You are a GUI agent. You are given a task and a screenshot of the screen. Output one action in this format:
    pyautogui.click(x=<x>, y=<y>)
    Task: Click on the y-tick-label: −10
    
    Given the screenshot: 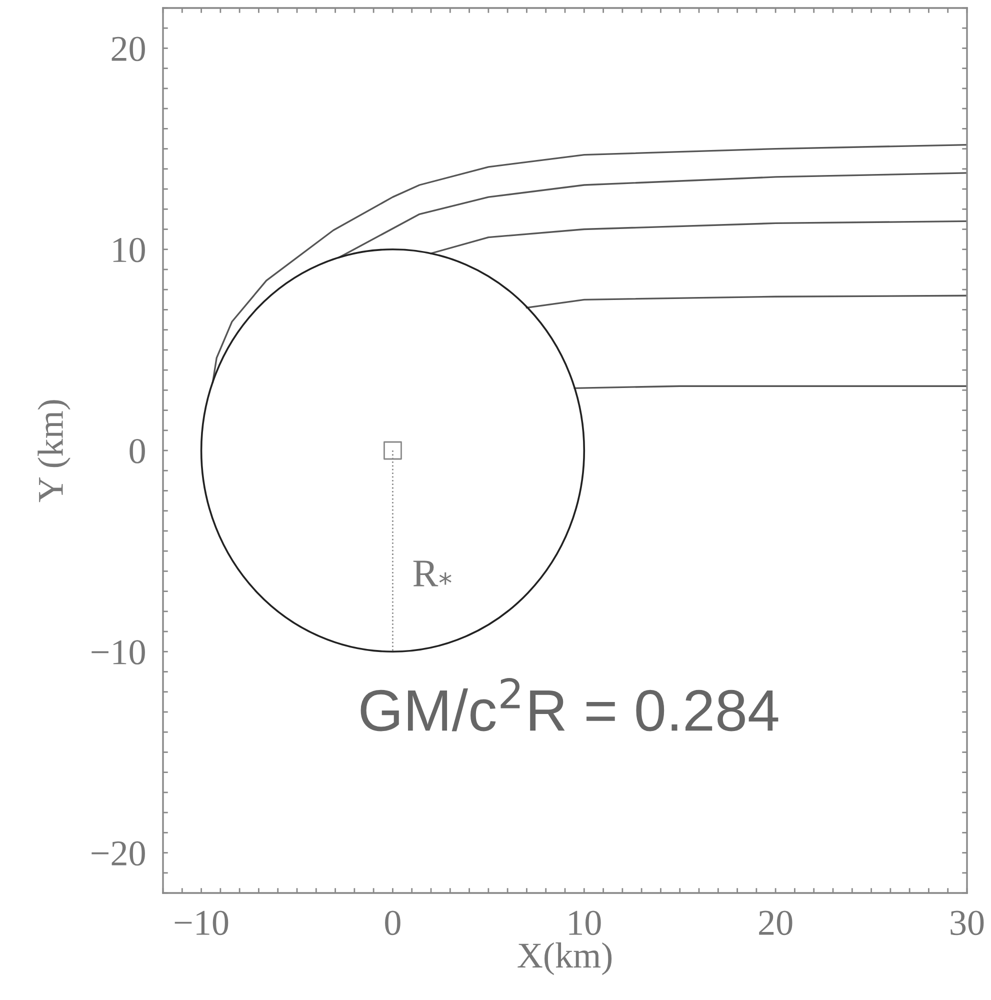 What is the action you would take?
    pyautogui.click(x=118, y=652)
    